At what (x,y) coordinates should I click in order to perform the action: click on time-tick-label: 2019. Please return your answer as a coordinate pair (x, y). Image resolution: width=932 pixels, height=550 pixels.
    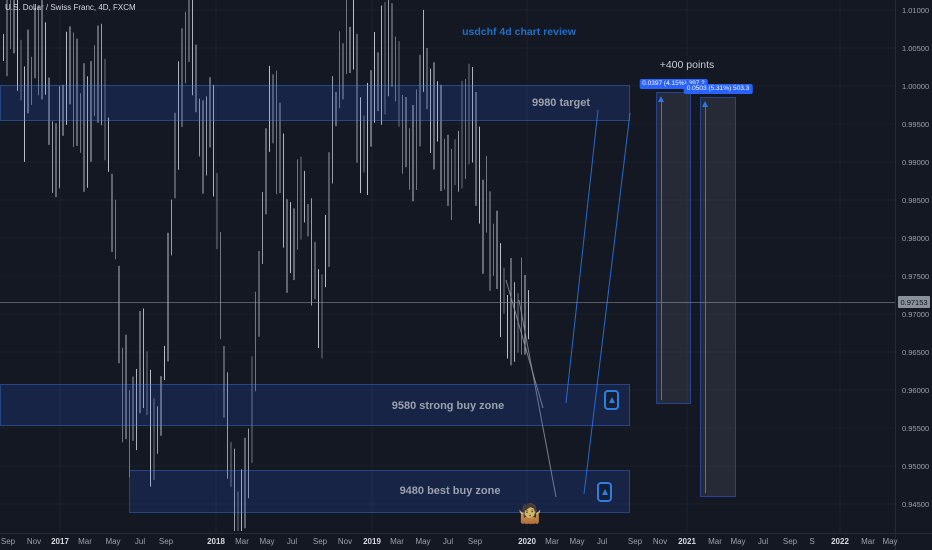
    Looking at the image, I should click on (372, 541).